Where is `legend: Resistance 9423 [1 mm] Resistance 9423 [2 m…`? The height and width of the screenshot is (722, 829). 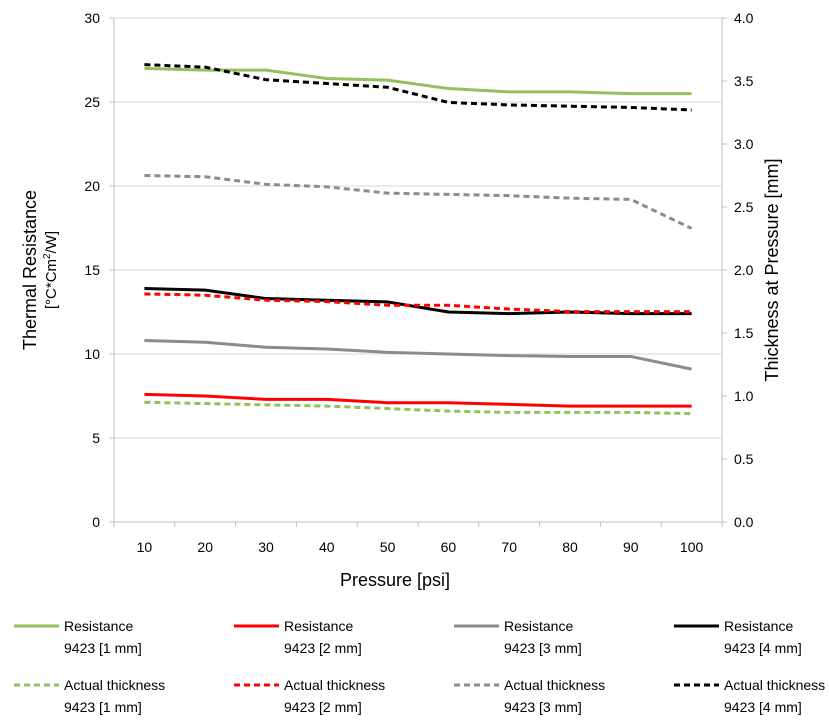 legend: Resistance 9423 [1 mm] Resistance 9423 [2 m… is located at coordinates (419, 666).